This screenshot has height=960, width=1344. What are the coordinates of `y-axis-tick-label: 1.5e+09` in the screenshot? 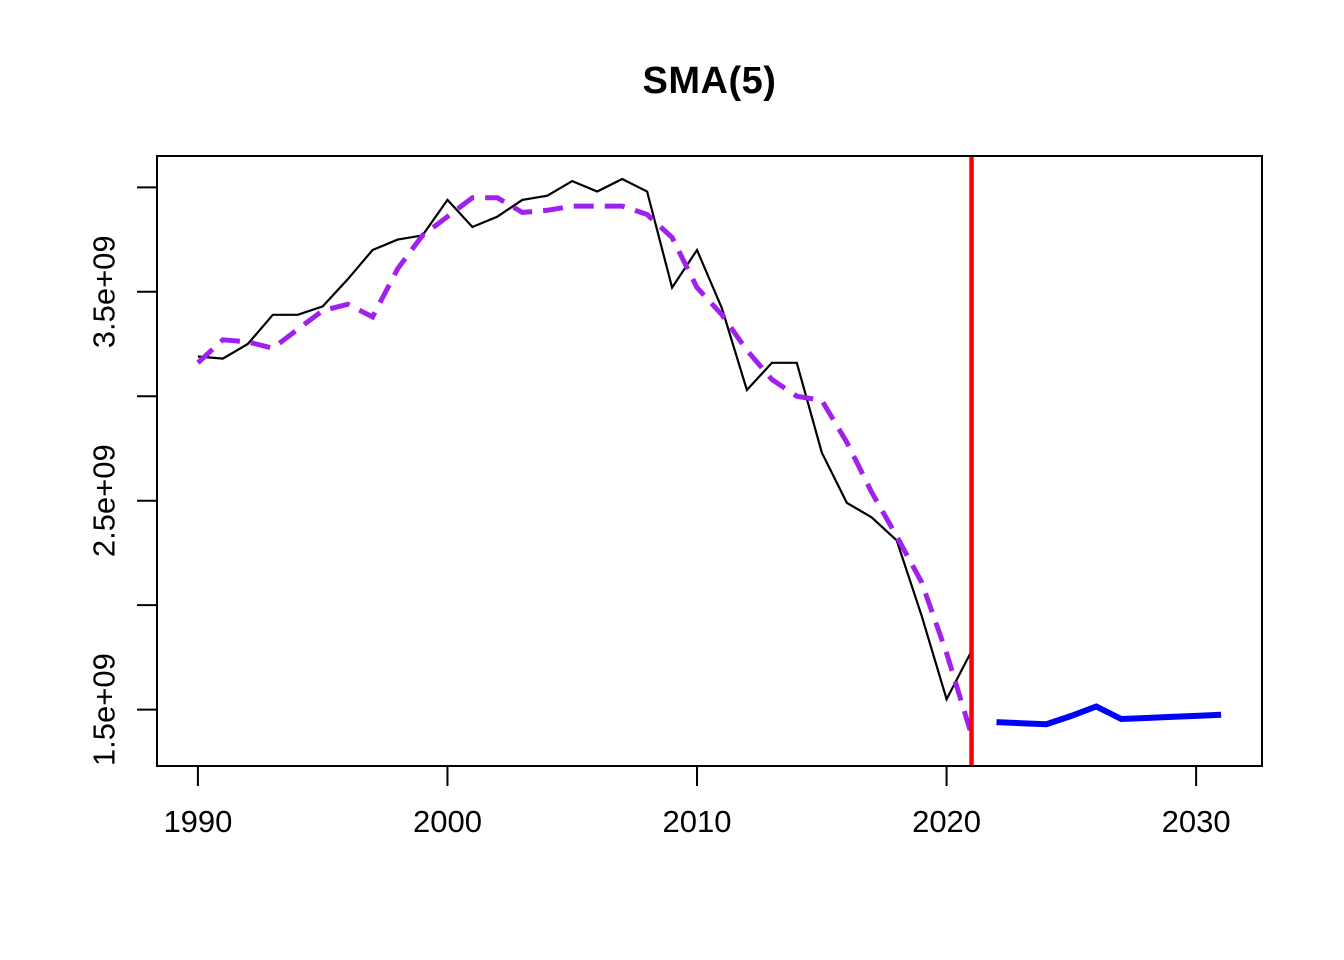 It's located at (104, 709).